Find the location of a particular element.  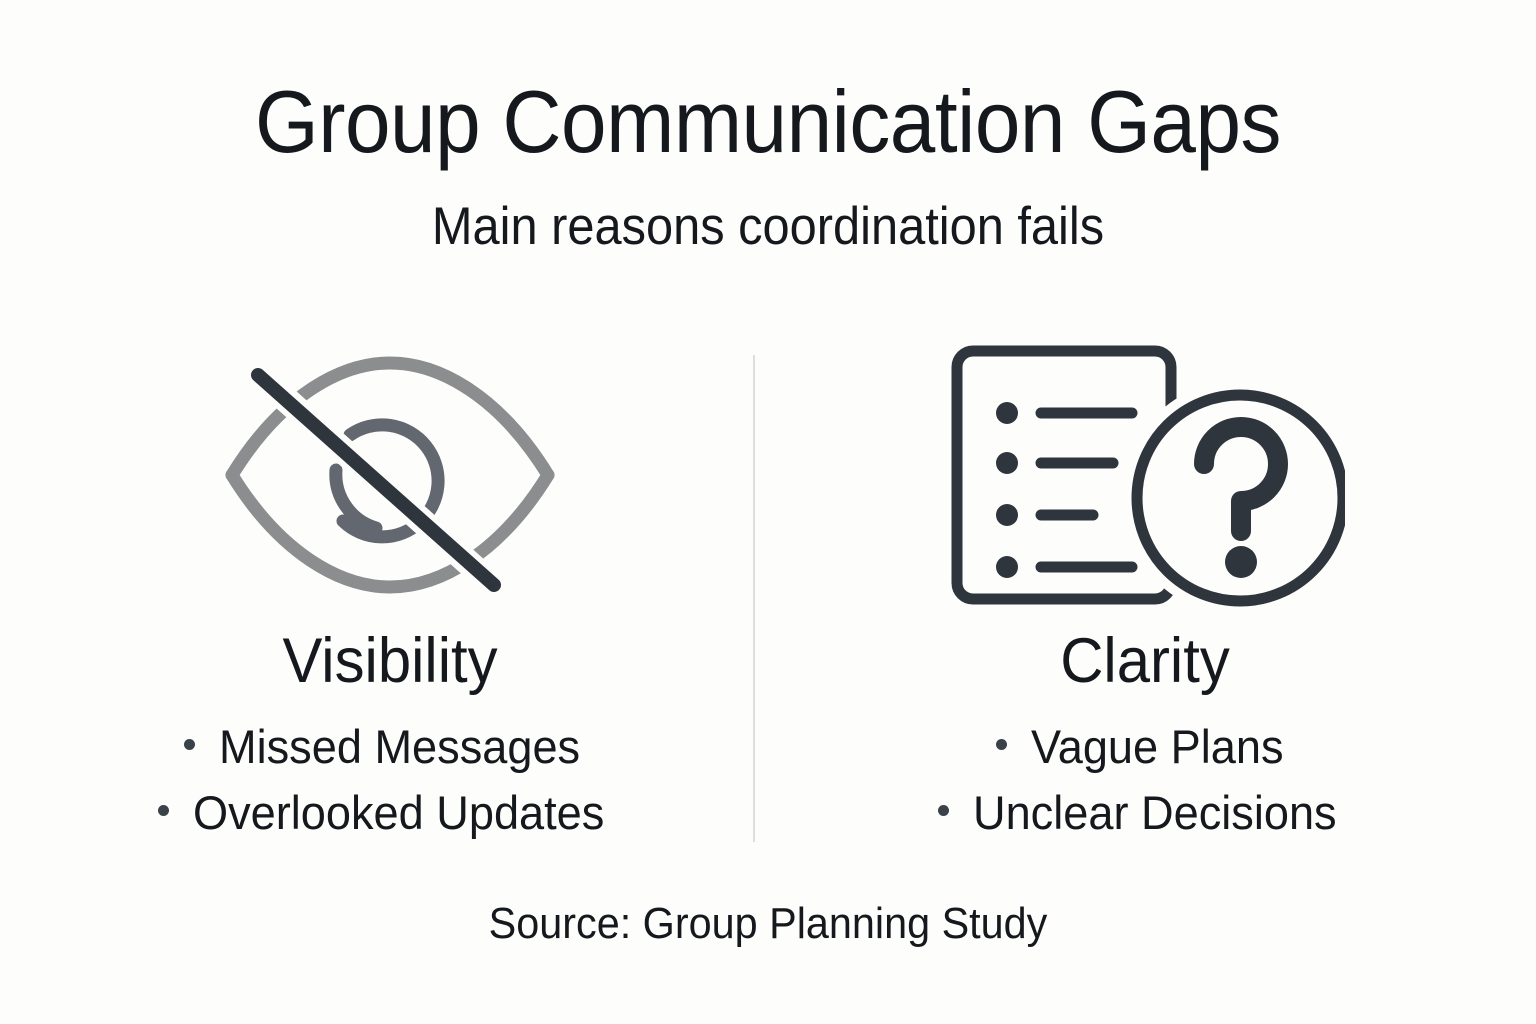

bullet-list-clarity: Vague Plans Unclear Decisions is located at coordinates (1145, 780).